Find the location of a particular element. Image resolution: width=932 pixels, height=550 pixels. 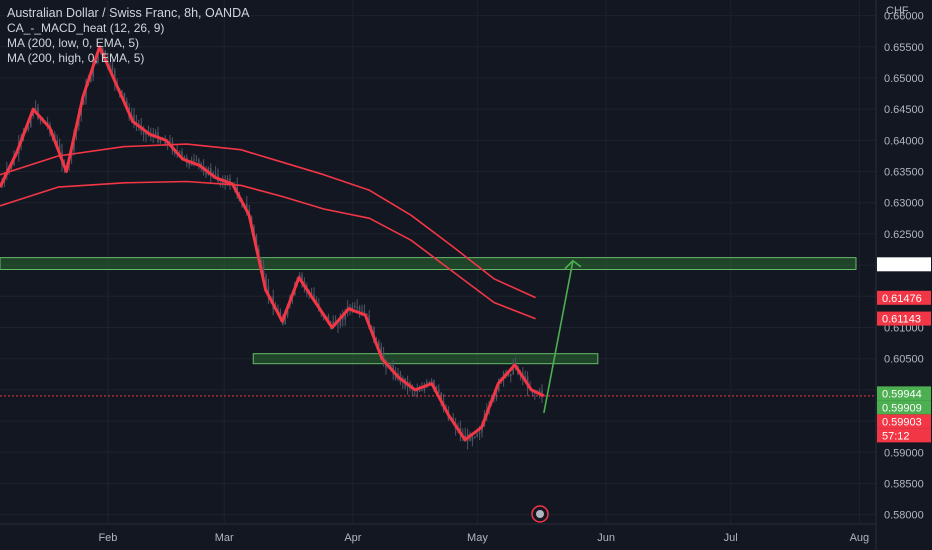

time-tick-label: May is located at coordinates (477, 538).